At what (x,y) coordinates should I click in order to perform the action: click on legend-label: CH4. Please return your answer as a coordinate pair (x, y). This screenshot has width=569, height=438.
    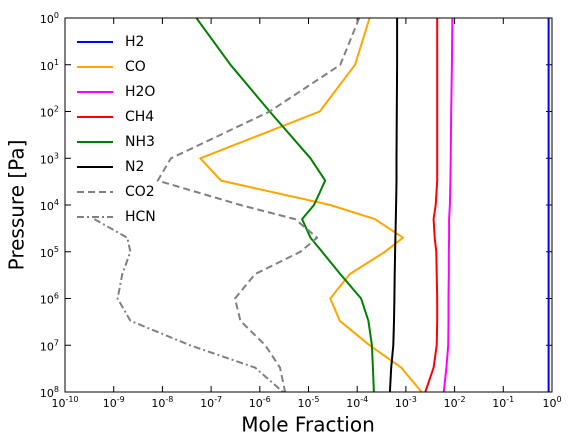
    Looking at the image, I should click on (139, 117).